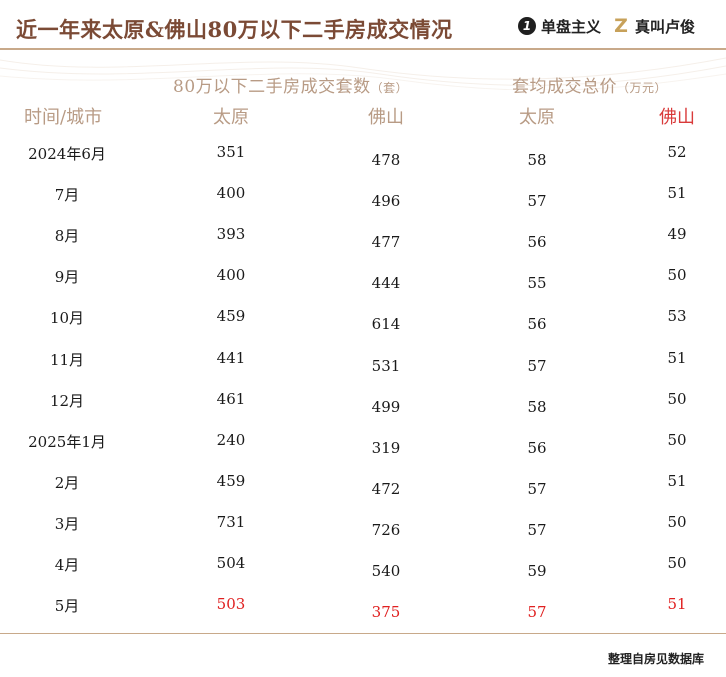  Describe the element at coordinates (272, 87) in the screenshot. I see `group-header-count-label: 80万以下二手房成交套数` at that location.